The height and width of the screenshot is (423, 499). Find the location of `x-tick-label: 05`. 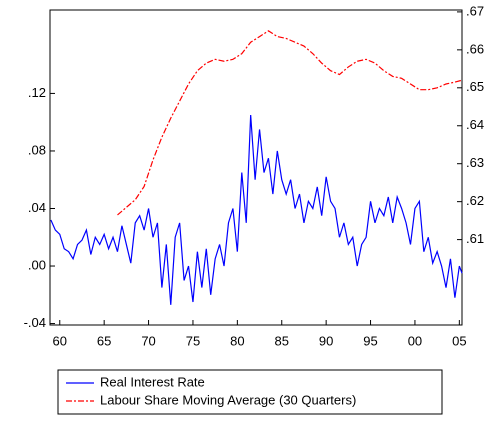

x-tick-label: 05 is located at coordinates (459, 340).